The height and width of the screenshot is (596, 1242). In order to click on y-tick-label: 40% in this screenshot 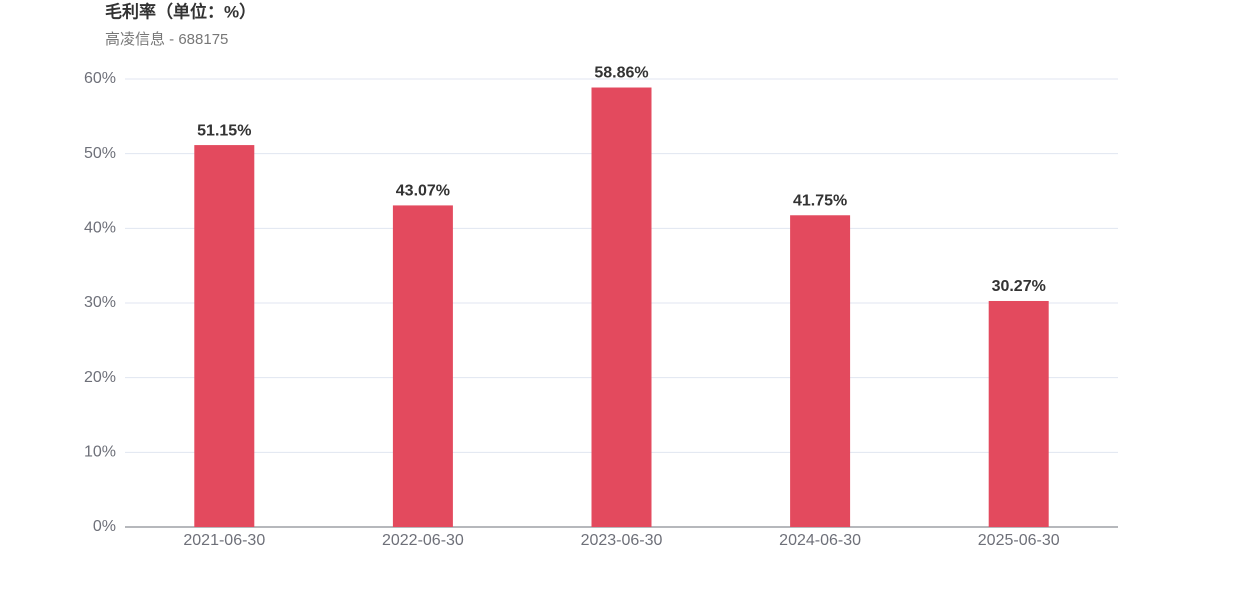, I will do `click(100, 228)`.